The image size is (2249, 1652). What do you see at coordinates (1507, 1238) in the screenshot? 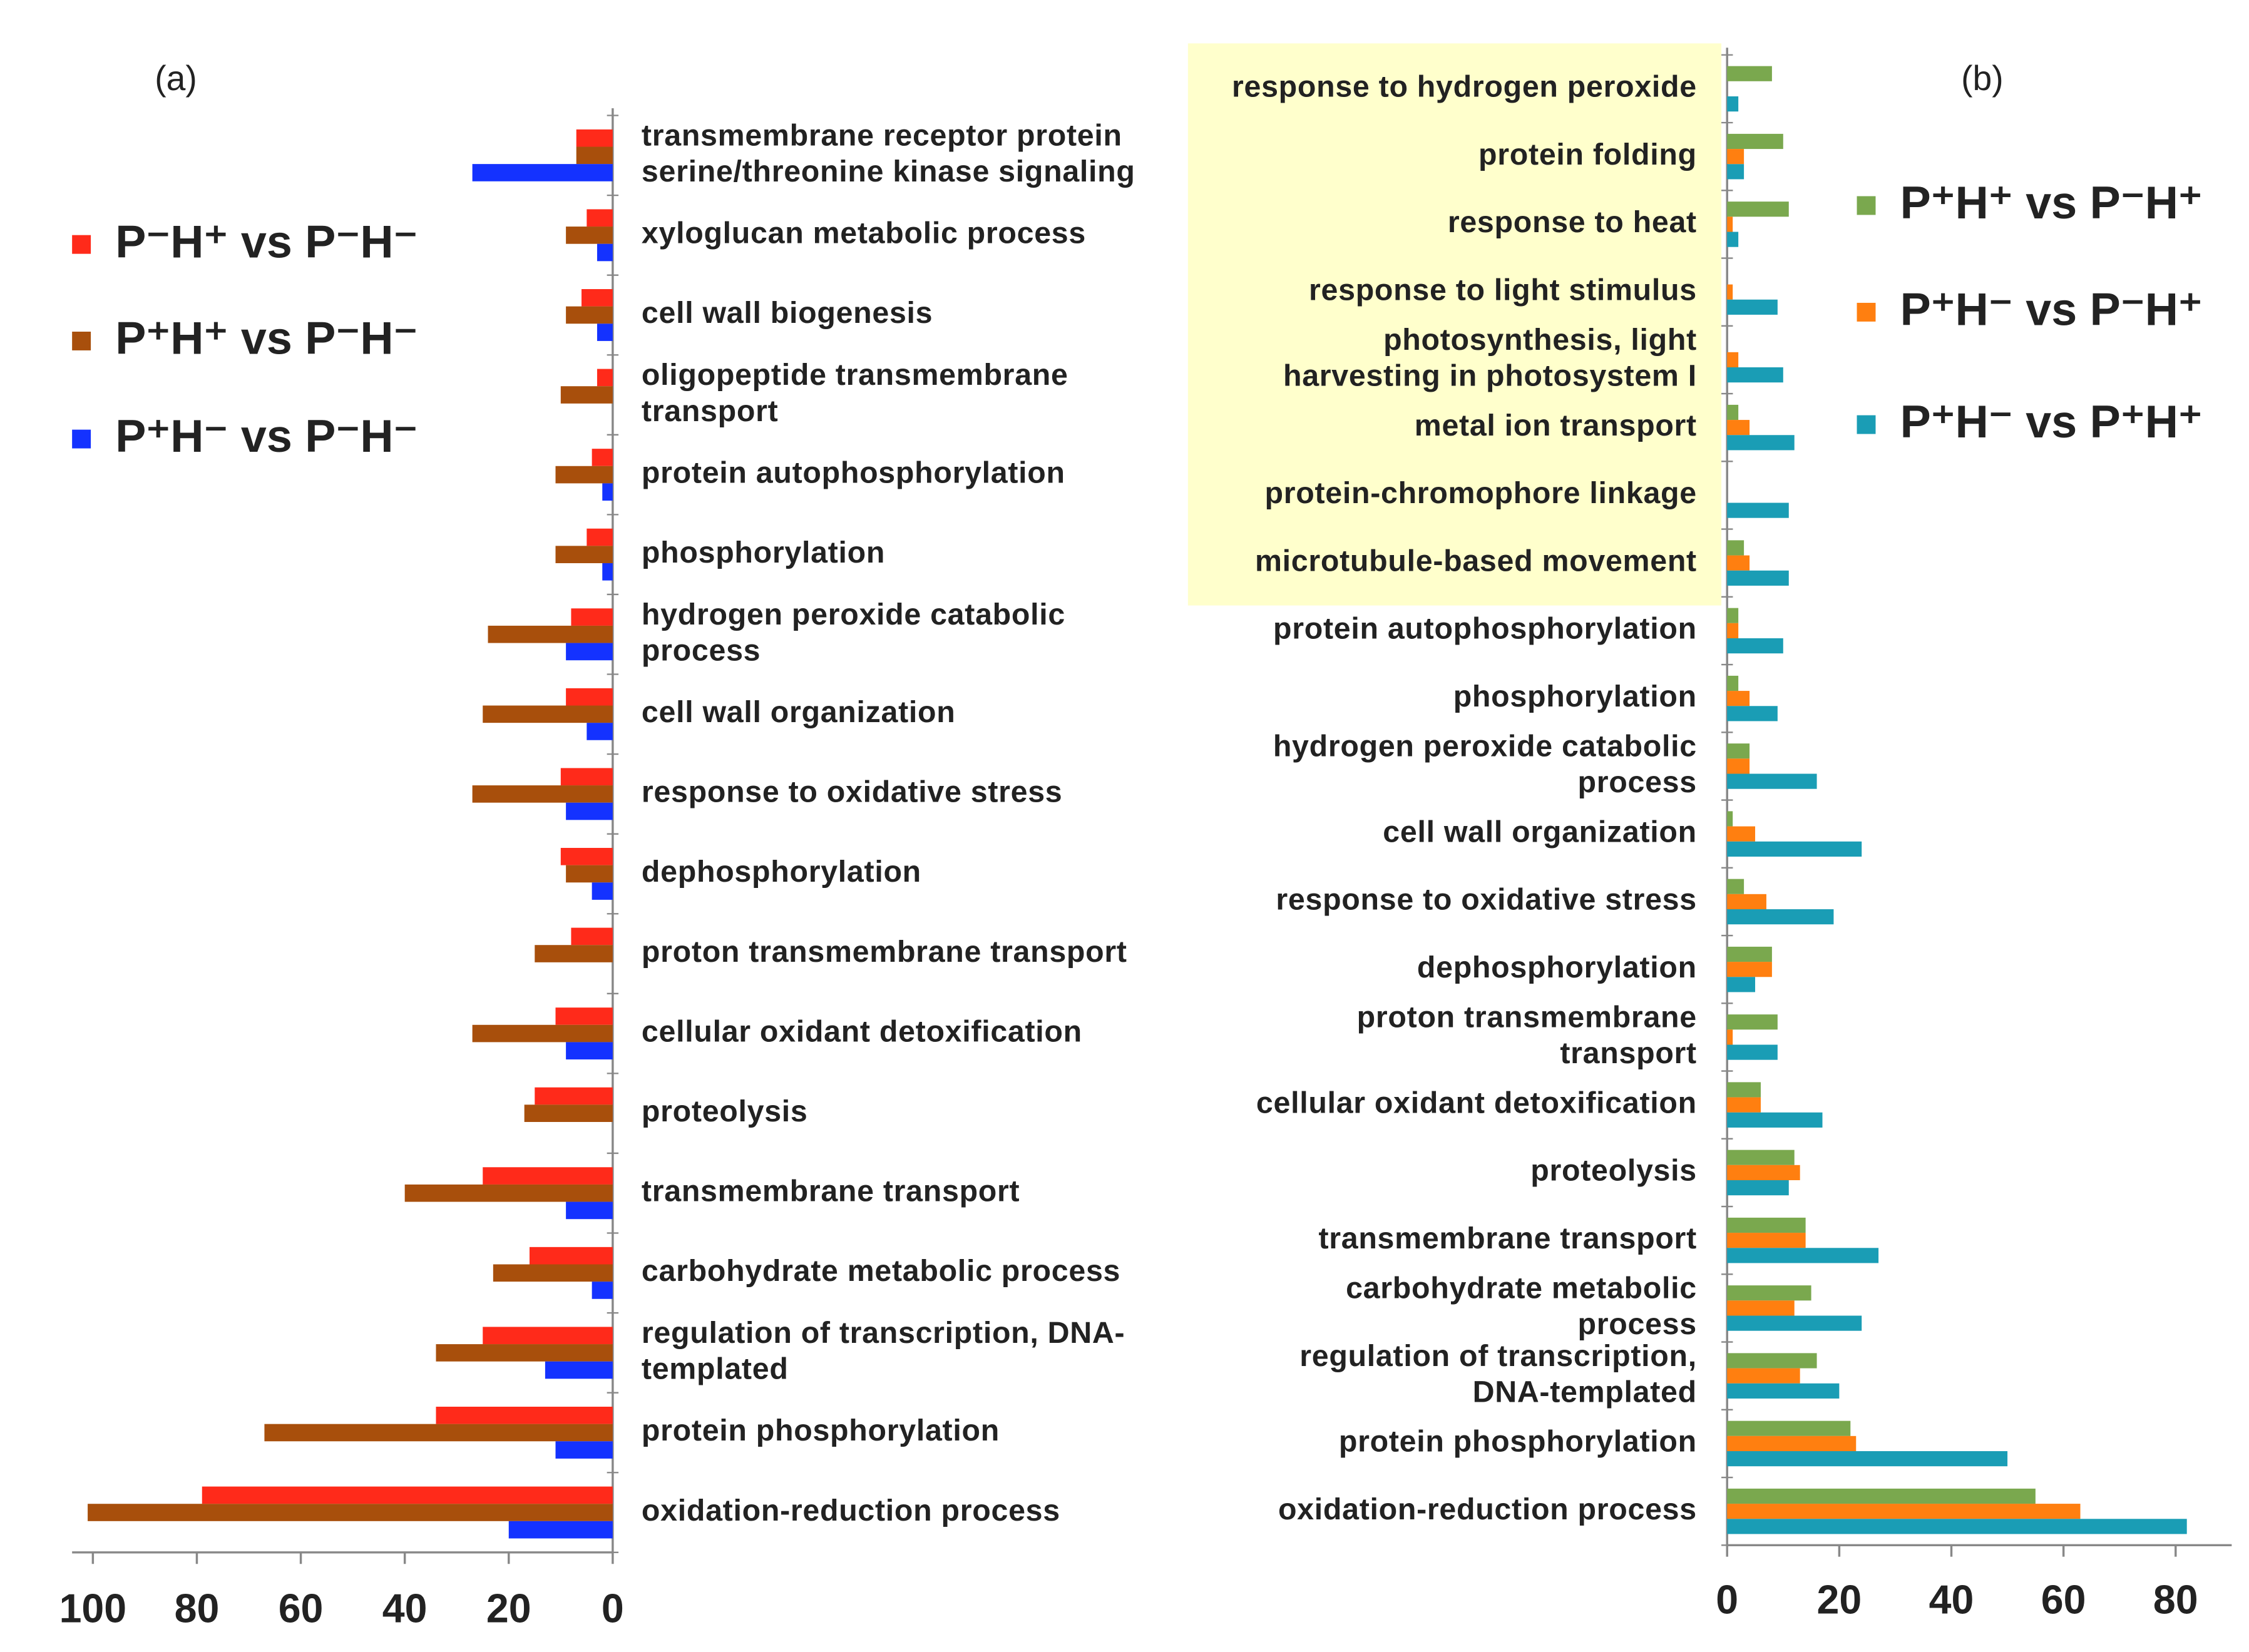
I see `category-label: transmembrane transport` at bounding box center [1507, 1238].